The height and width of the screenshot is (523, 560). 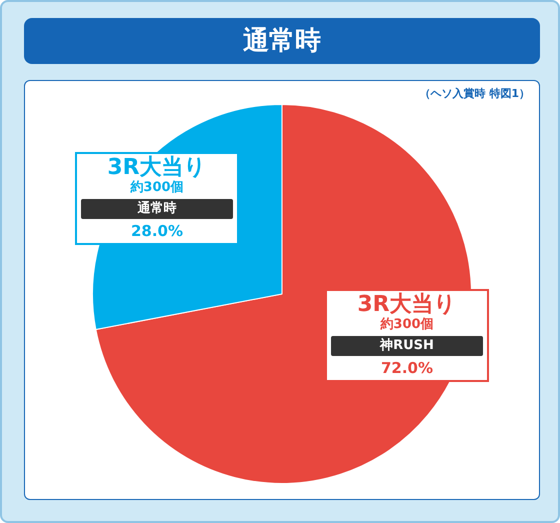 What do you see at coordinates (407, 346) in the screenshot?
I see `slice-label: 神RUSH` at bounding box center [407, 346].